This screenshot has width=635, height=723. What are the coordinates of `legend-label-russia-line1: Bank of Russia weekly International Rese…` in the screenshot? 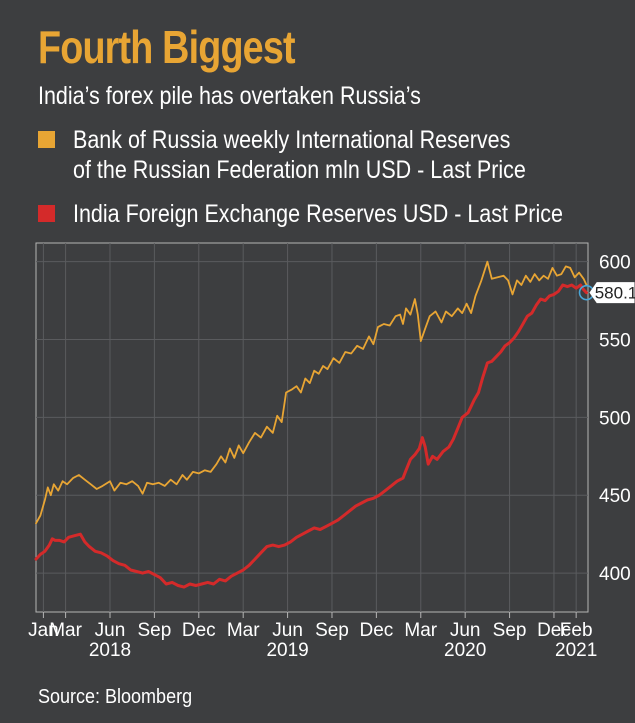 It's located at (292, 140).